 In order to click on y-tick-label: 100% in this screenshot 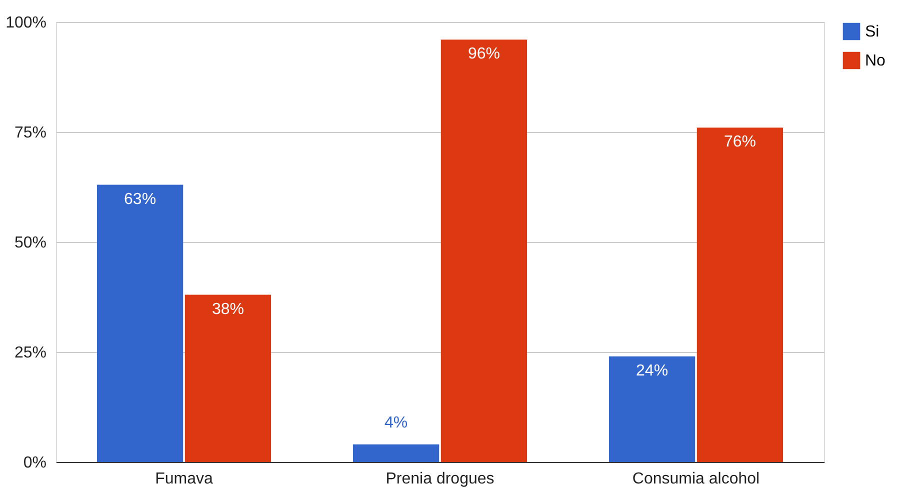, I will do `click(26, 23)`.